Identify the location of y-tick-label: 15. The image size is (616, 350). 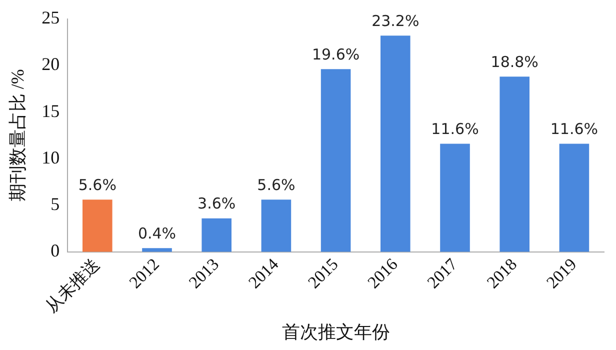
(51, 110).